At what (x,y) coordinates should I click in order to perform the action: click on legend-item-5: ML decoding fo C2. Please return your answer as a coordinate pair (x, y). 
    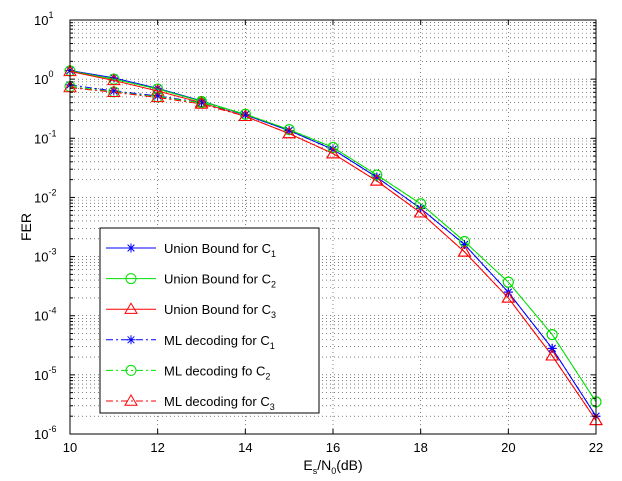
    Looking at the image, I should click on (188, 372).